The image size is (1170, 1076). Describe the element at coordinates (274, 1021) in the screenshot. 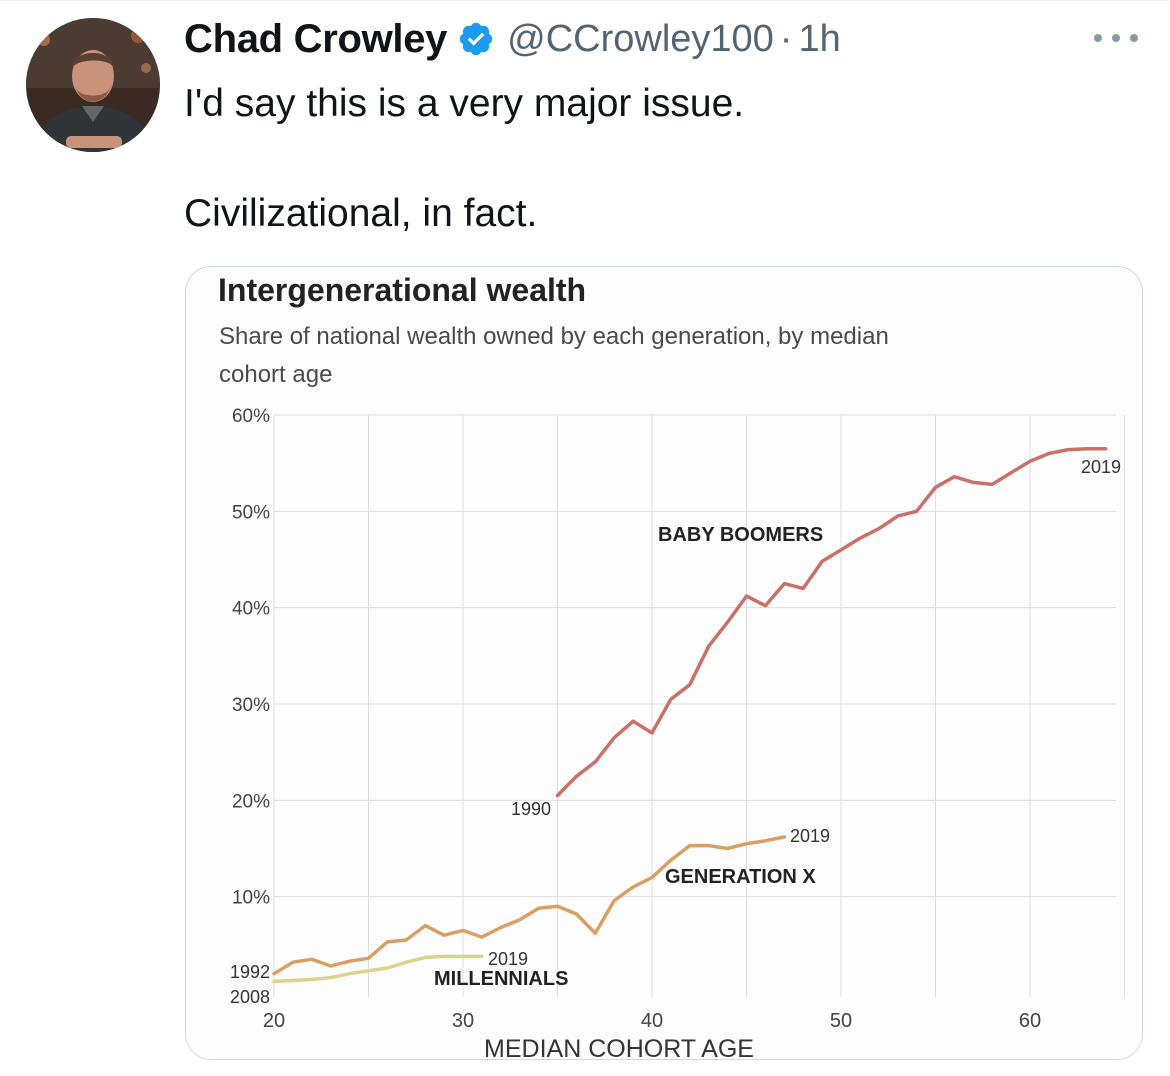

I see `x-tick-label: 20` at that location.